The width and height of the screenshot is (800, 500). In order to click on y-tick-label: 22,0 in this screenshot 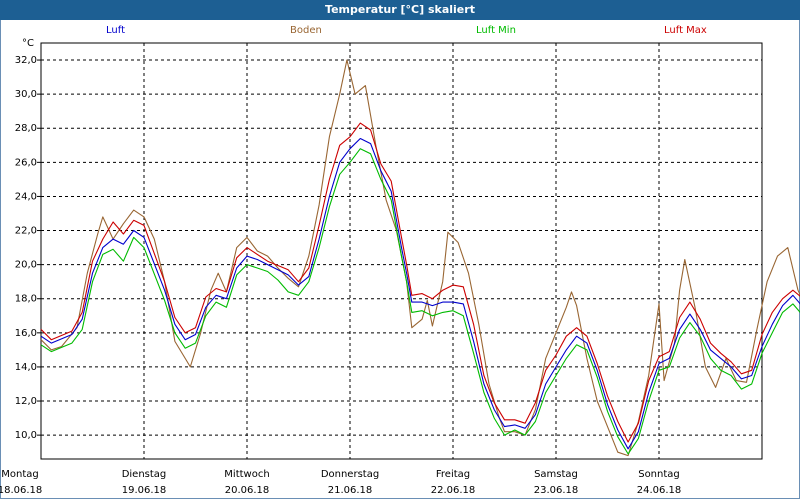, I will do `click(26, 231)`.